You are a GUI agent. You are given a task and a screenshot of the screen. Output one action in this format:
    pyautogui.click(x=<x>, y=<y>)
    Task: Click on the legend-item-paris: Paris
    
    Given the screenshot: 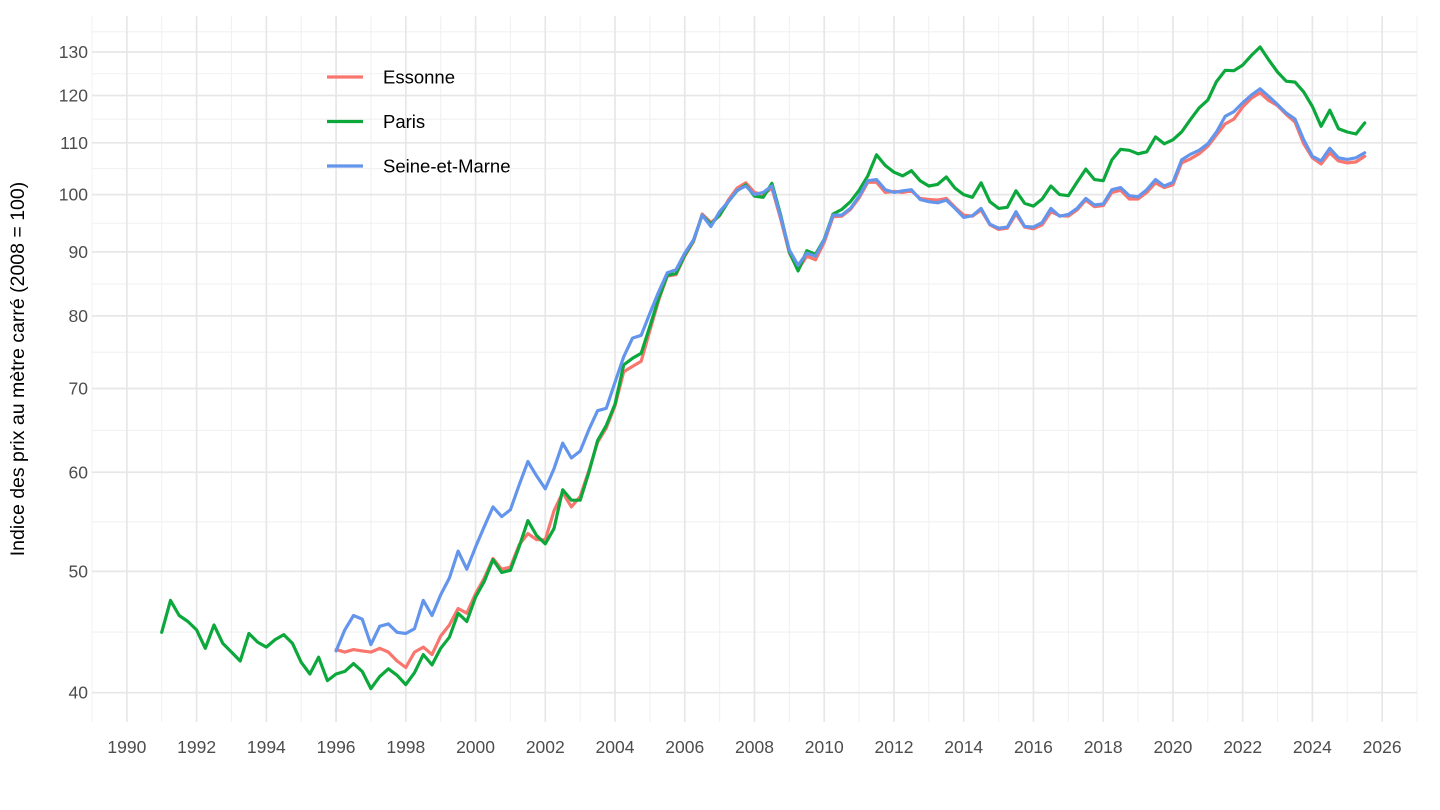 What is the action you would take?
    pyautogui.click(x=376, y=121)
    